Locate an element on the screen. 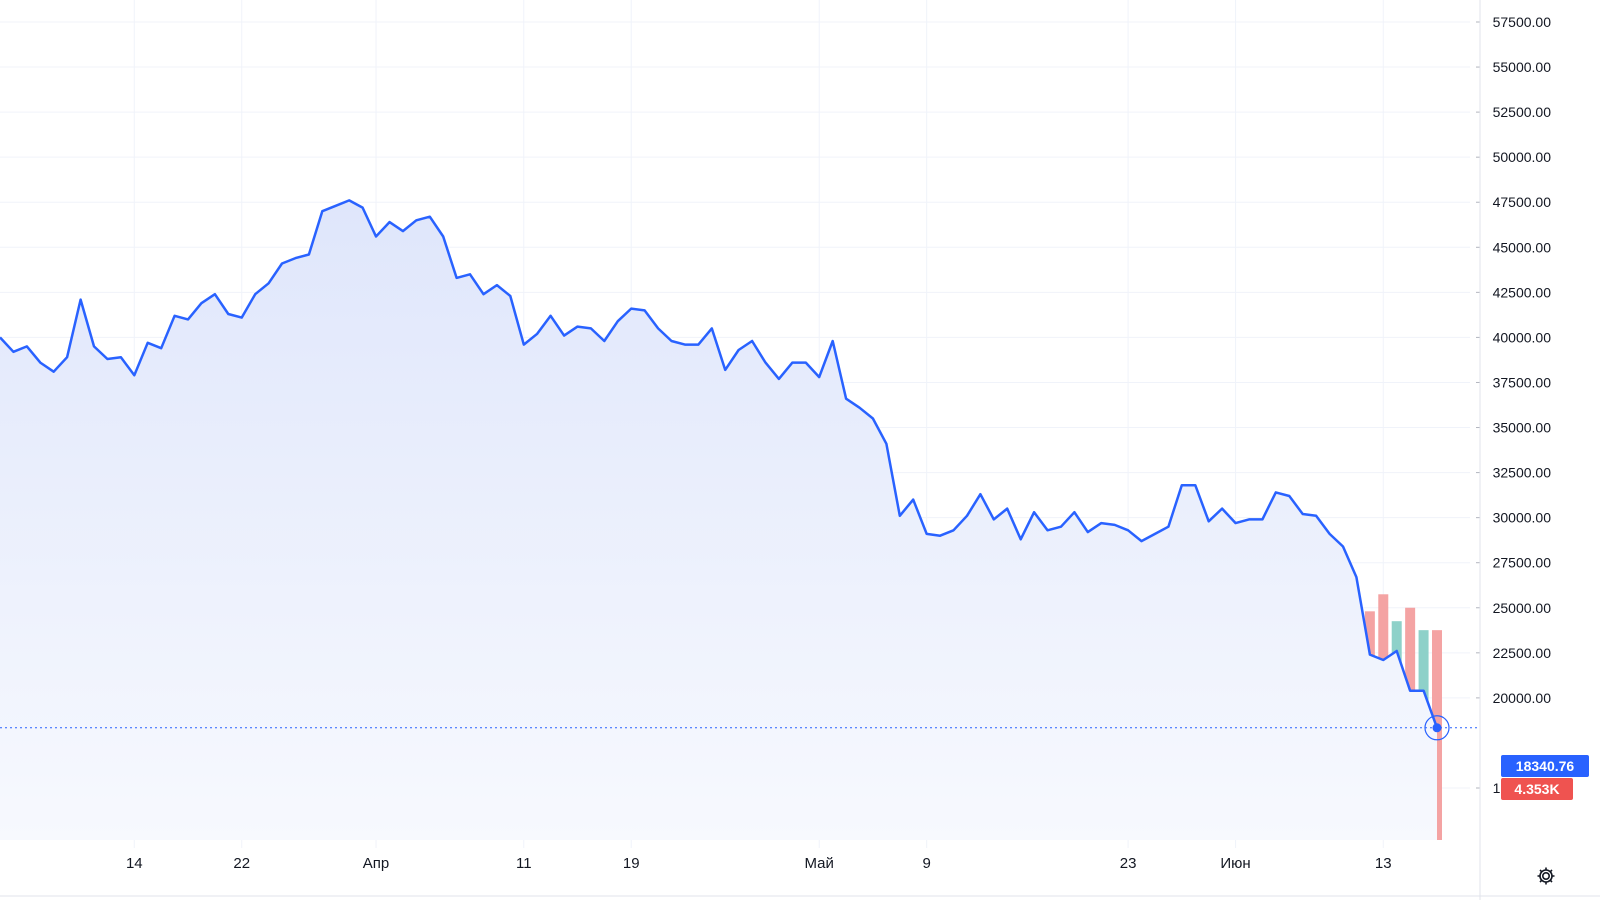 The image size is (1600, 905). price-tick-label: 35000.00 is located at coordinates (1522, 428).